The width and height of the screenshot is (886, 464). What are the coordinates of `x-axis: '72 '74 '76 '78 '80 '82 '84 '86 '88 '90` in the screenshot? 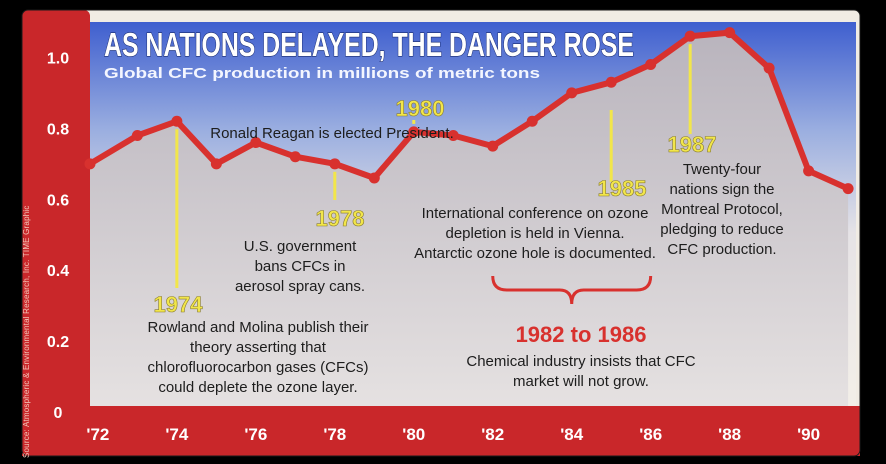 It's located at (453, 434).